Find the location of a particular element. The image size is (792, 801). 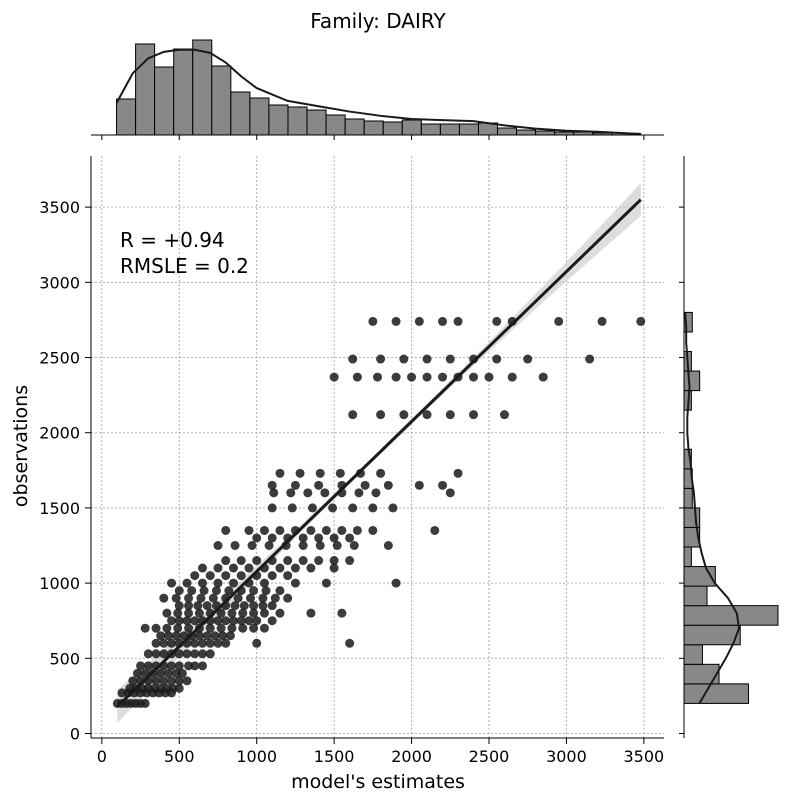

y-tick-label: 0 is located at coordinates (75, 733).